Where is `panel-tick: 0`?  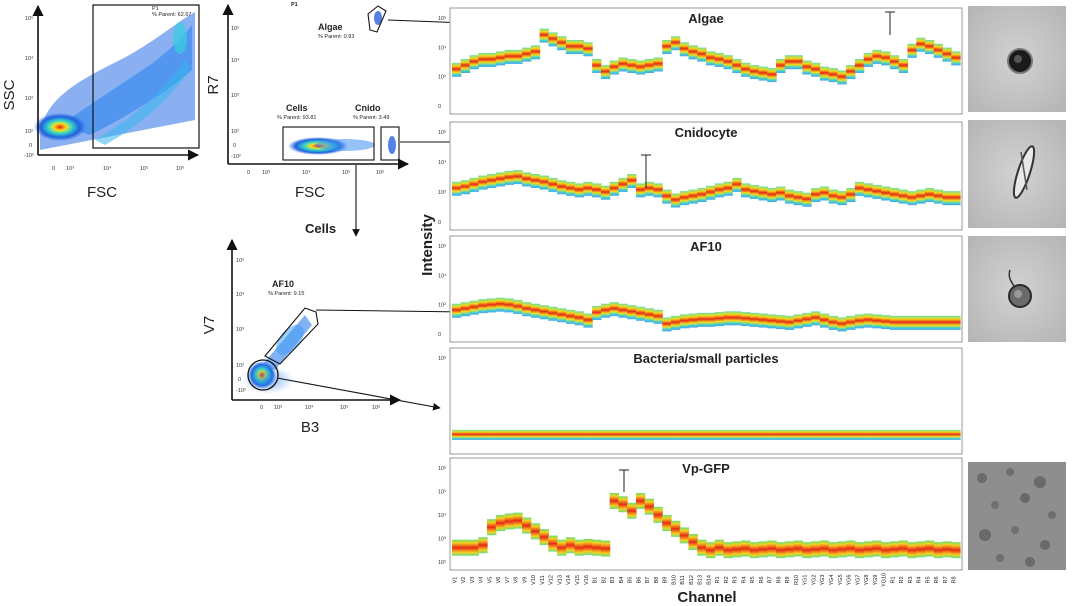 panel-tick: 0 is located at coordinates (439, 223).